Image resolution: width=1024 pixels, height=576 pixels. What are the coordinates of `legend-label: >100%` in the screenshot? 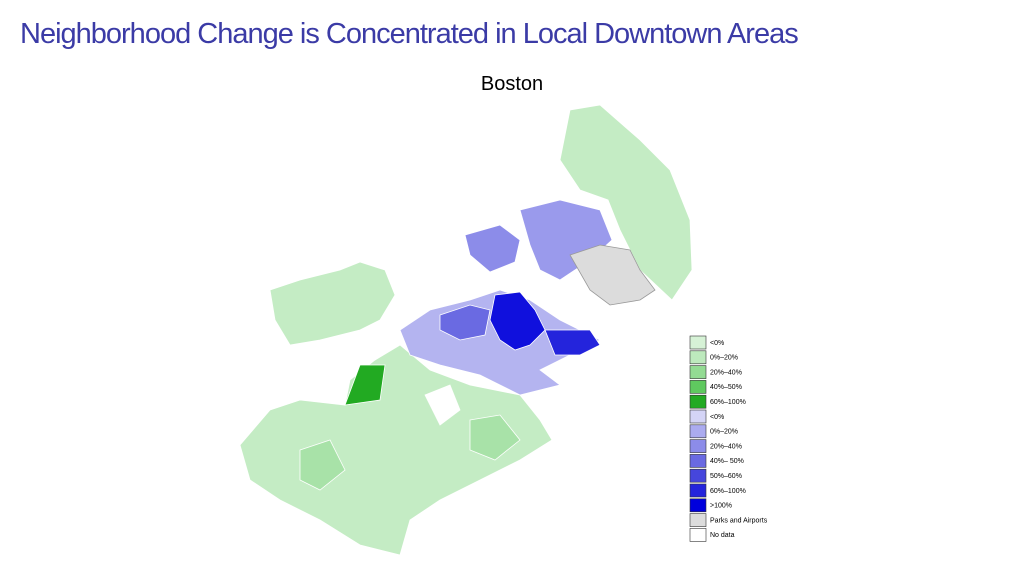 It's located at (721, 506).